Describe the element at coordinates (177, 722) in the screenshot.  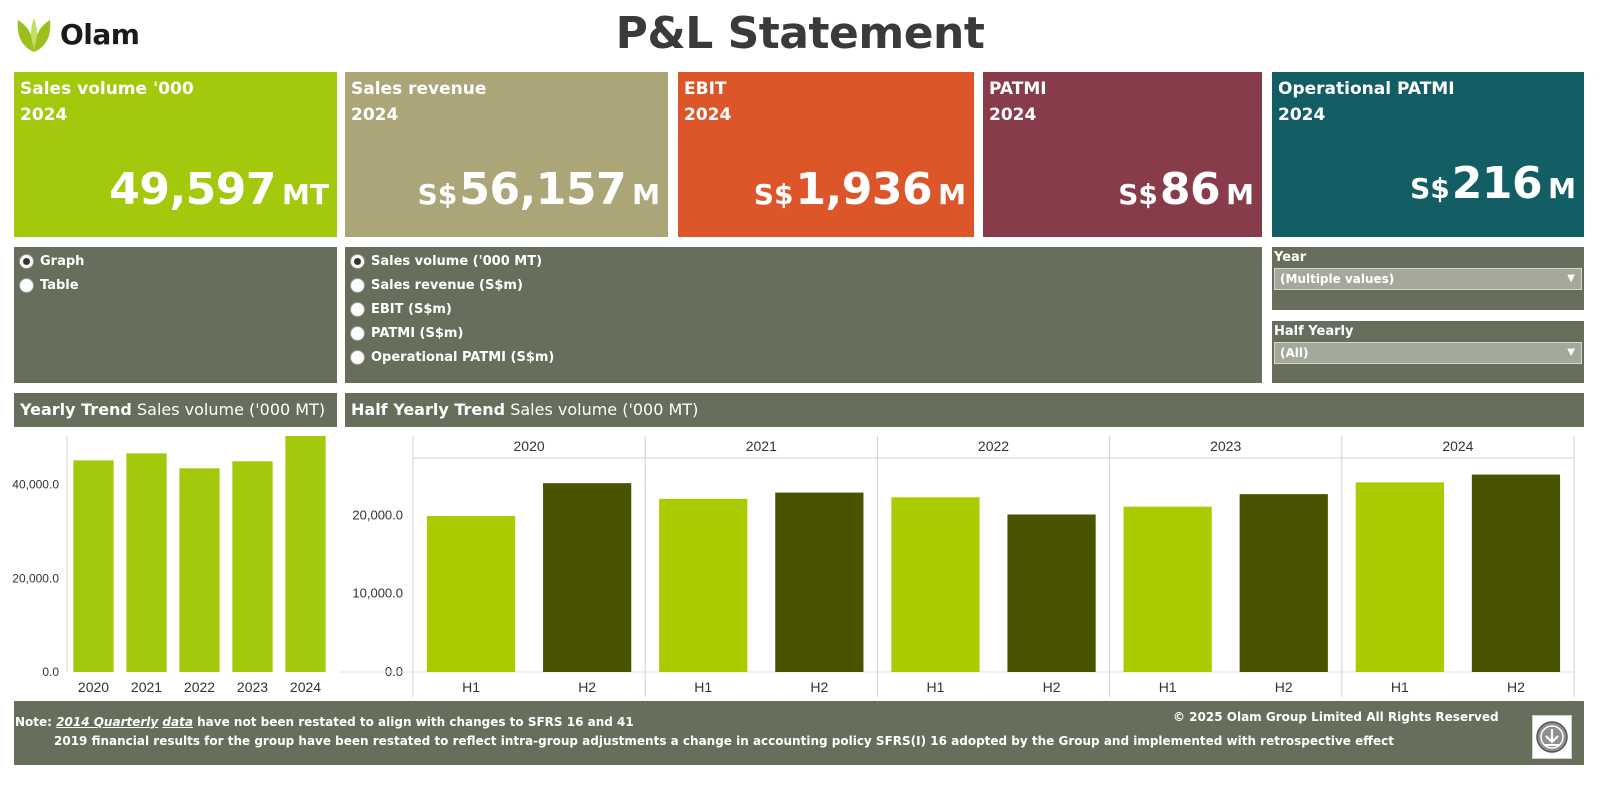
I see `data-link: data` at that location.